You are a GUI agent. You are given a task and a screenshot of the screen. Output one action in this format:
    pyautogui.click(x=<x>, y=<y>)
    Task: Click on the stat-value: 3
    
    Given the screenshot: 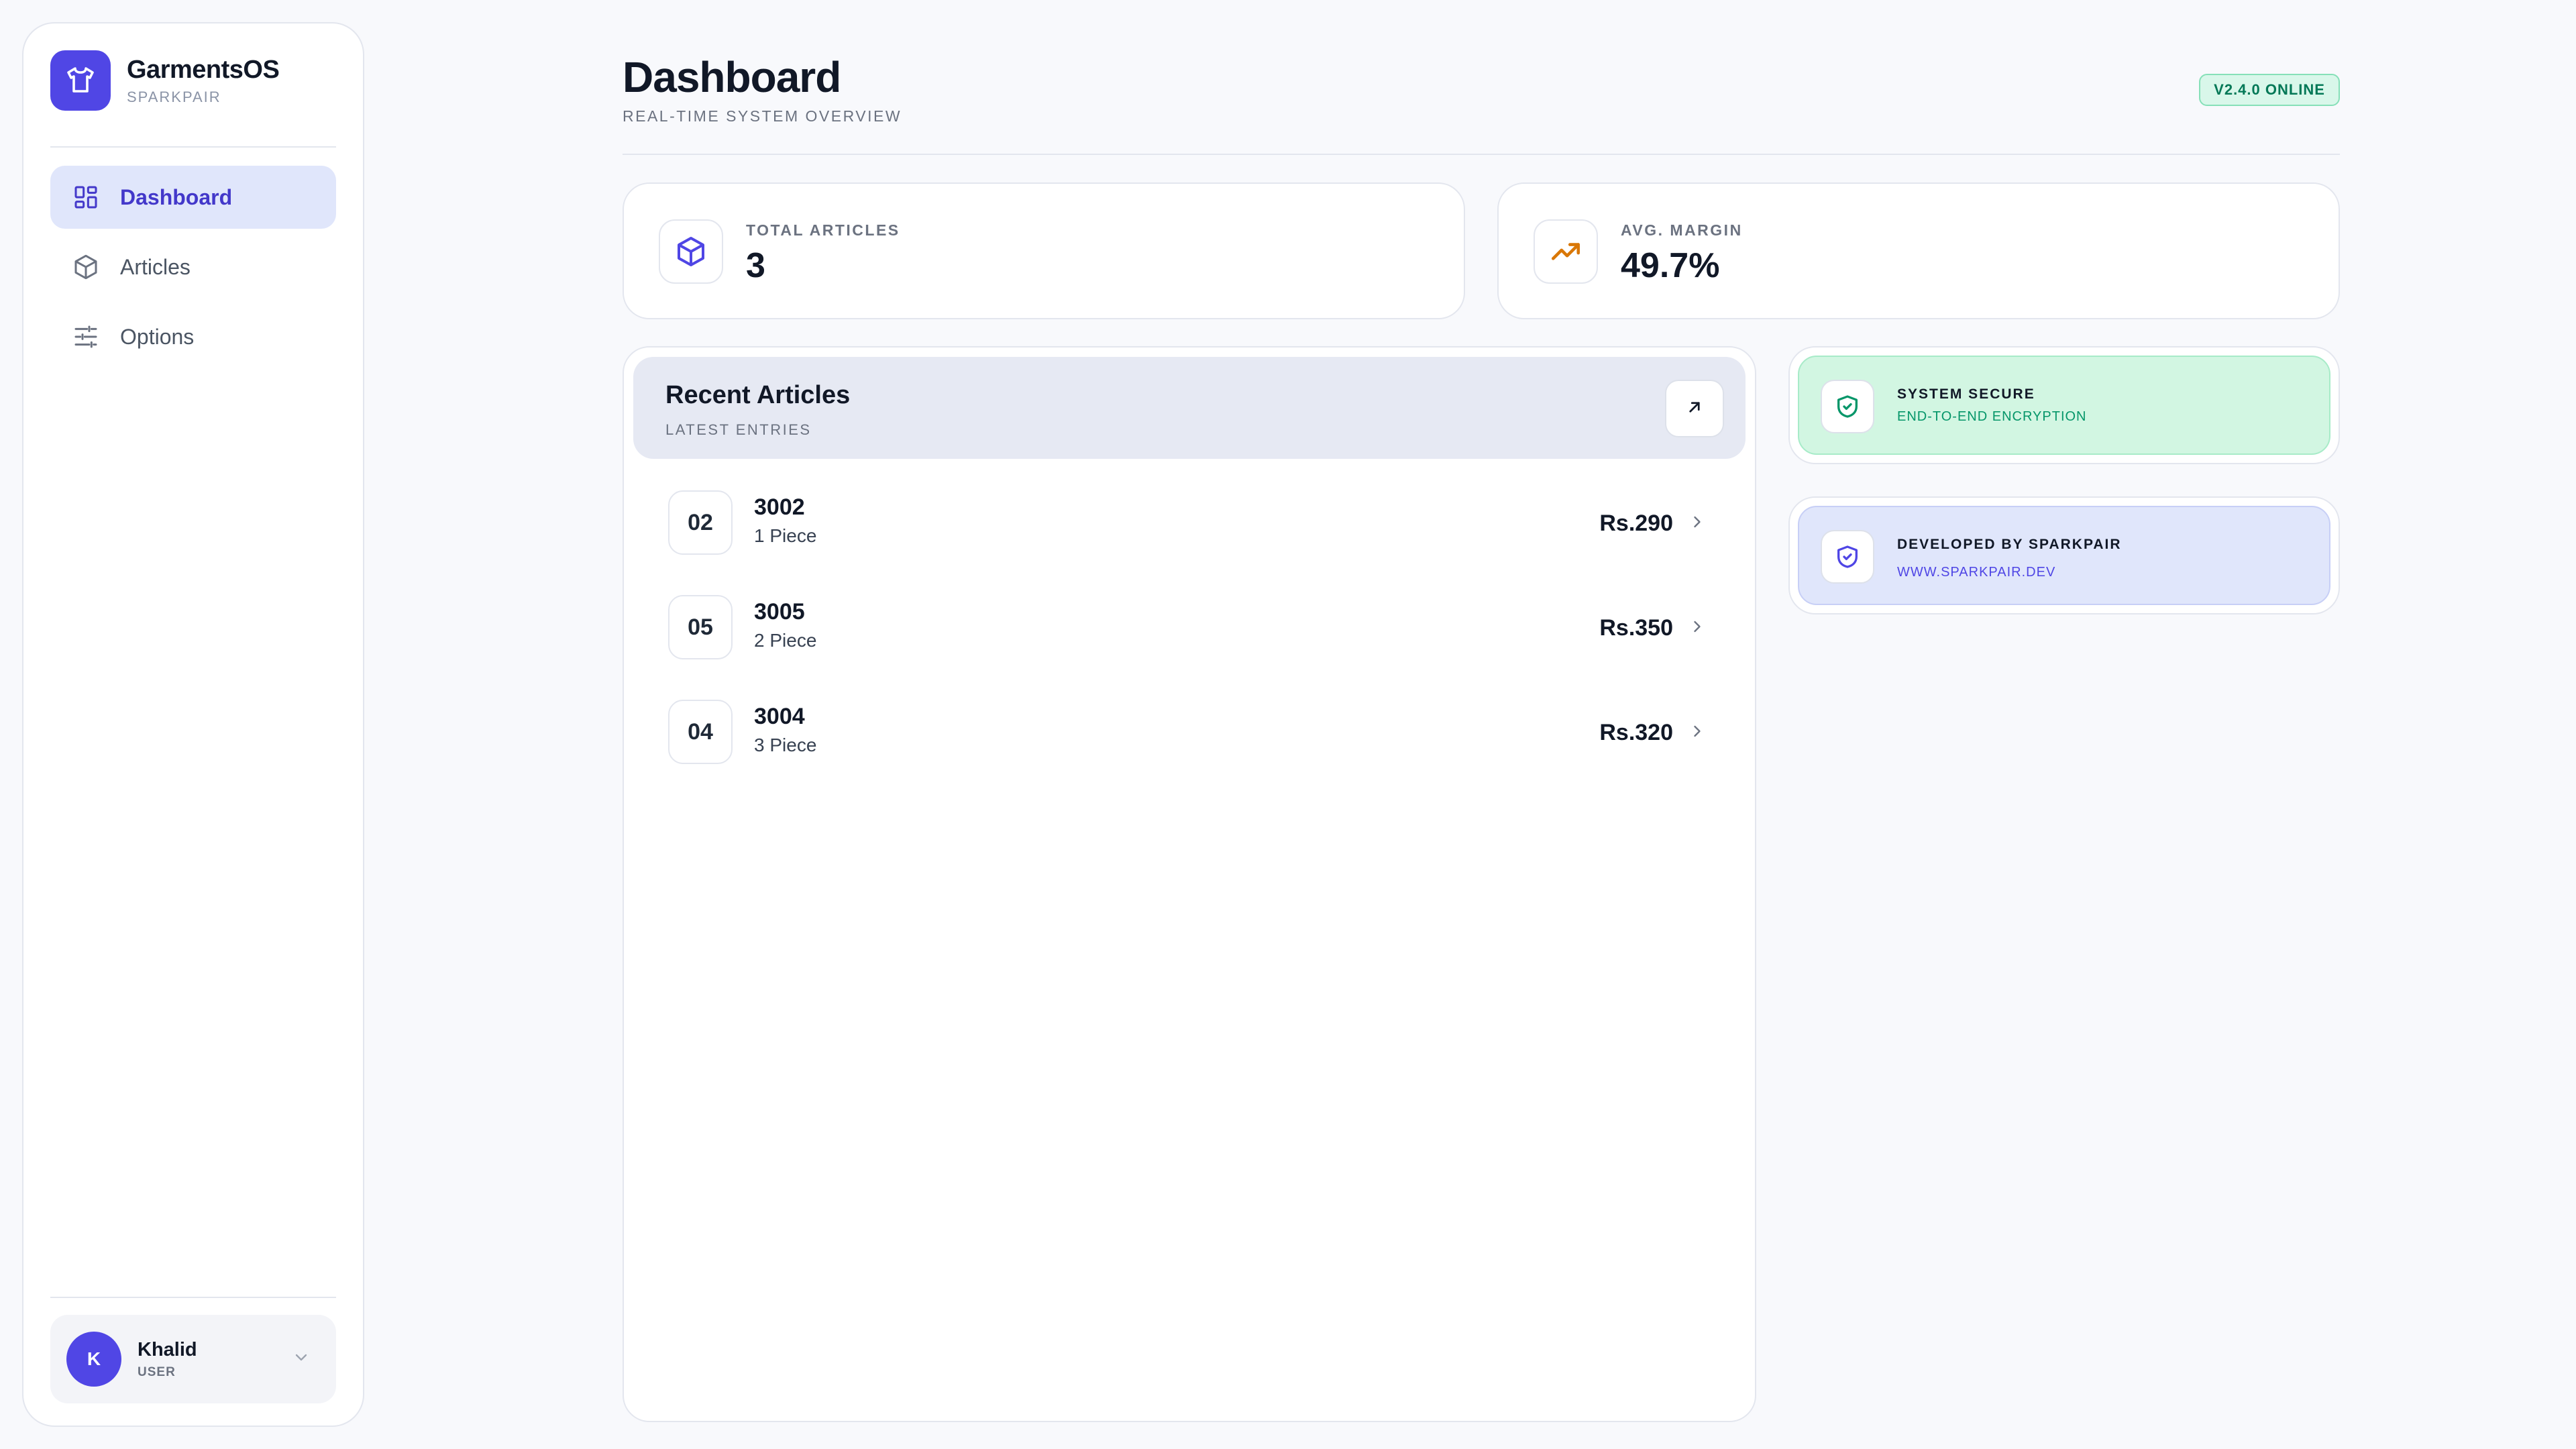 What is the action you would take?
    pyautogui.click(x=755, y=265)
    